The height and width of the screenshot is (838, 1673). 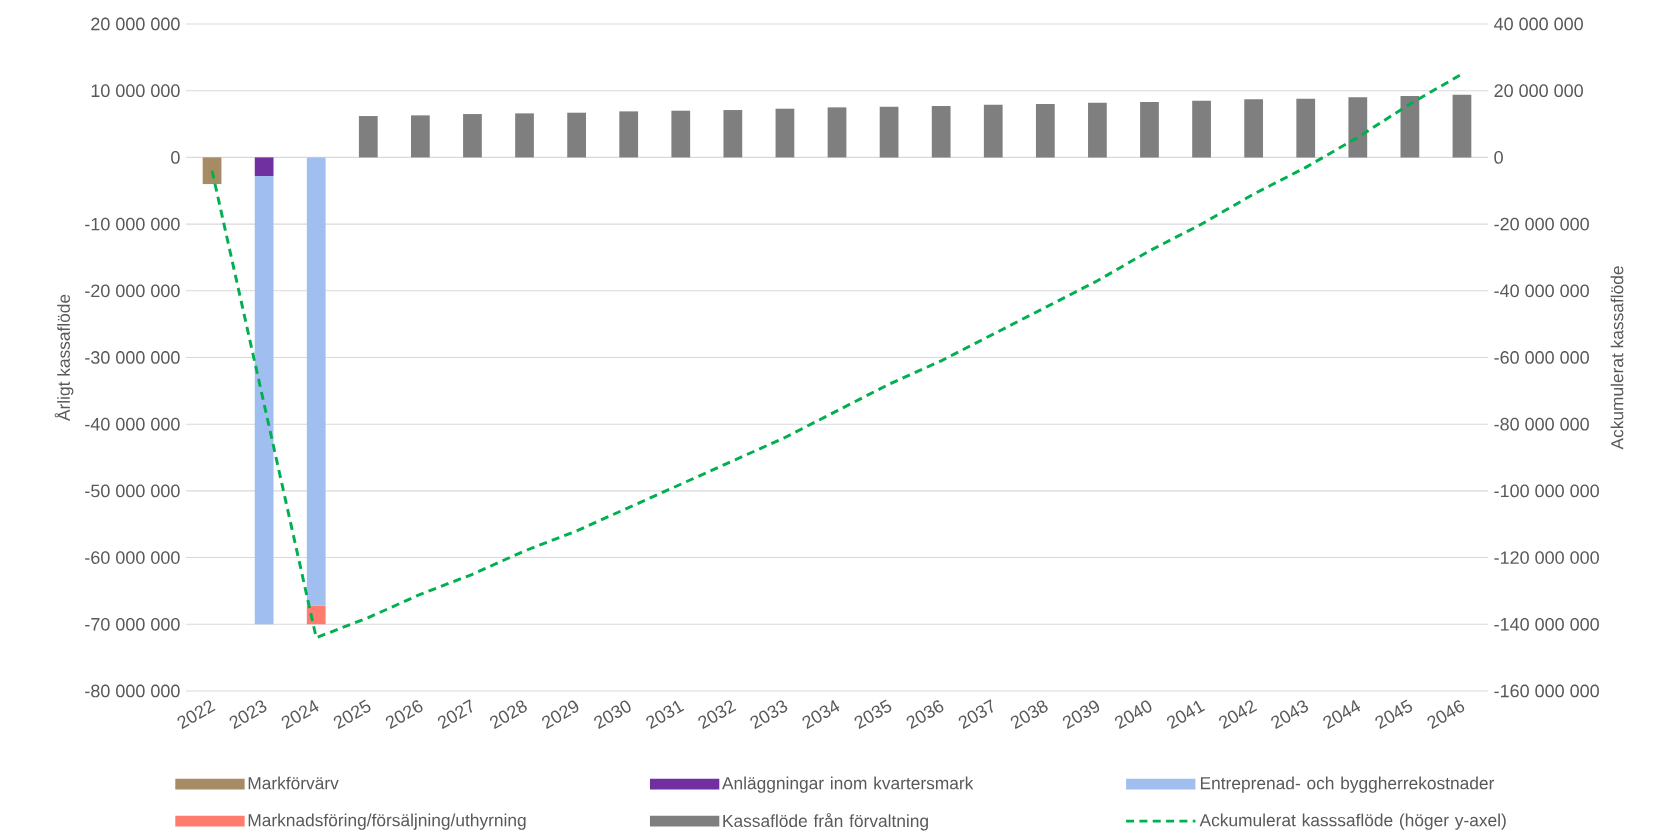 I want to click on legend-label: Markförvärv, so click(x=293, y=783).